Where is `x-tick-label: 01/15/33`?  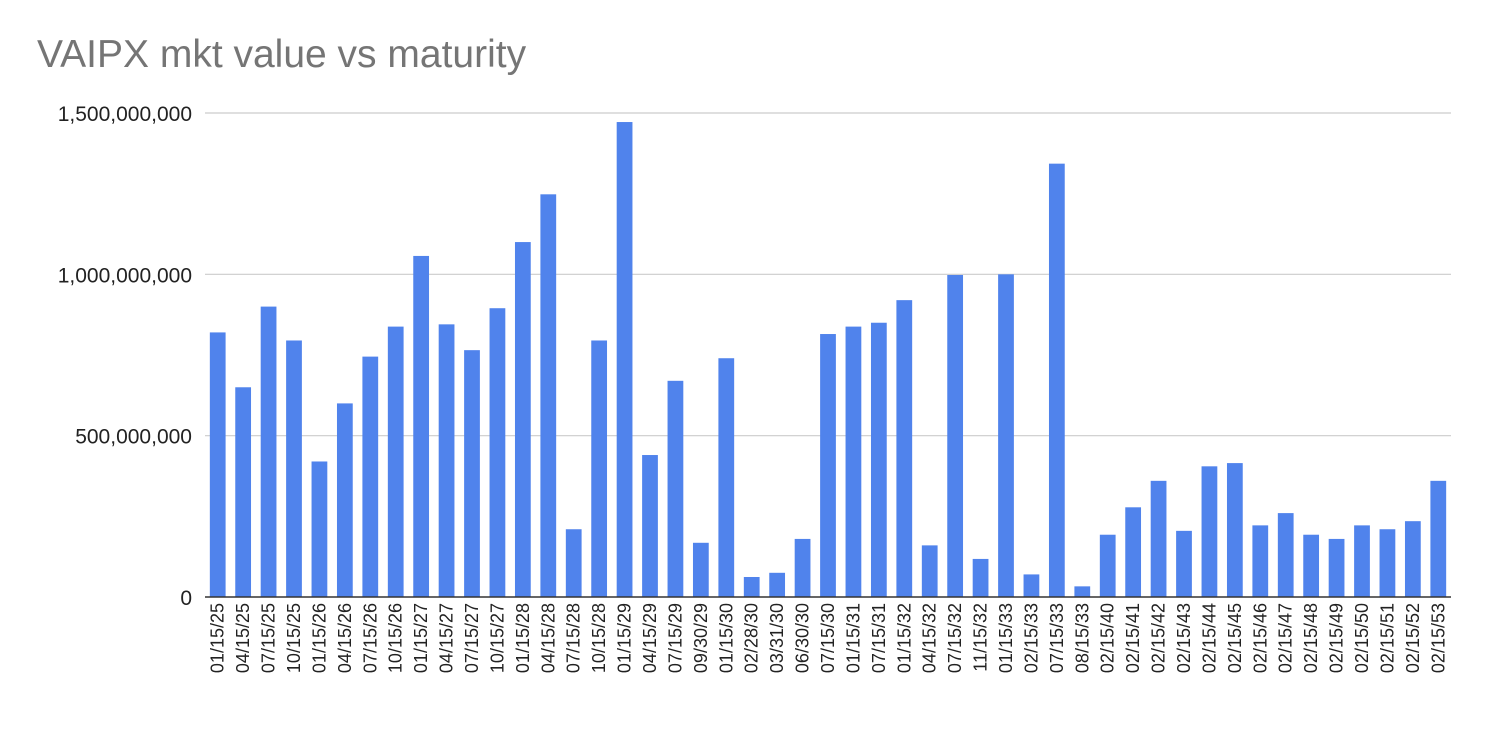
x-tick-label: 01/15/33 is located at coordinates (1006, 638).